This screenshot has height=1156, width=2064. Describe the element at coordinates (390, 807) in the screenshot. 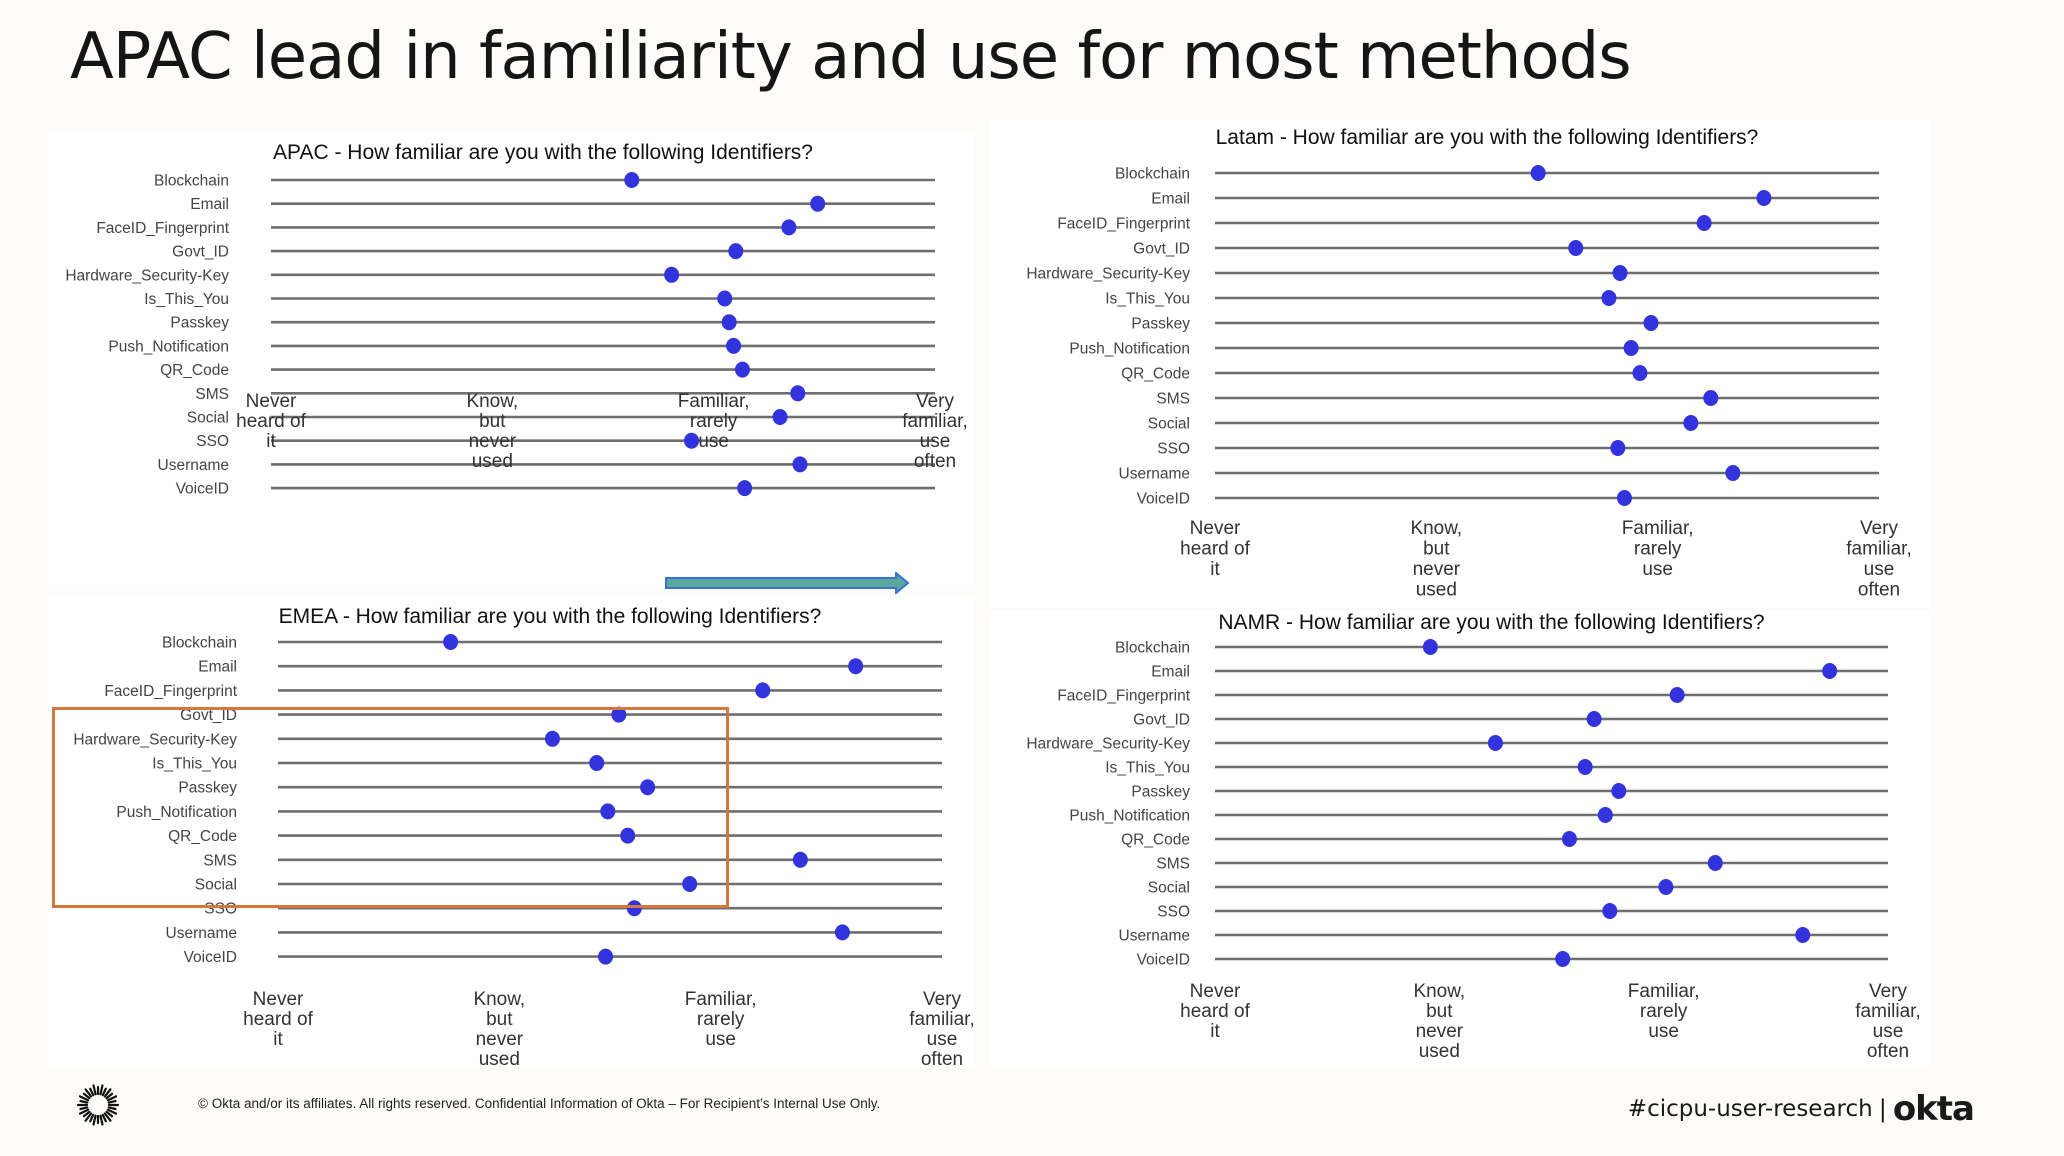

I see `emea-highlight-box` at that location.